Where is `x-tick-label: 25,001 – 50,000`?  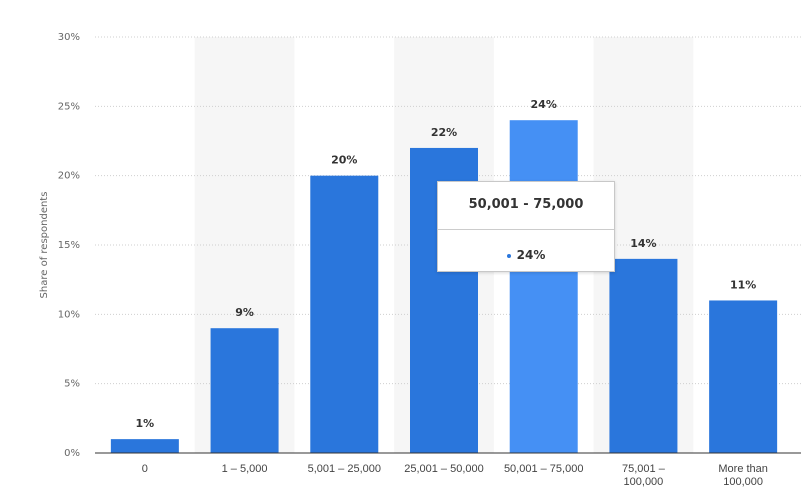
x-tick-label: 25,001 – 50,000 is located at coordinates (444, 469).